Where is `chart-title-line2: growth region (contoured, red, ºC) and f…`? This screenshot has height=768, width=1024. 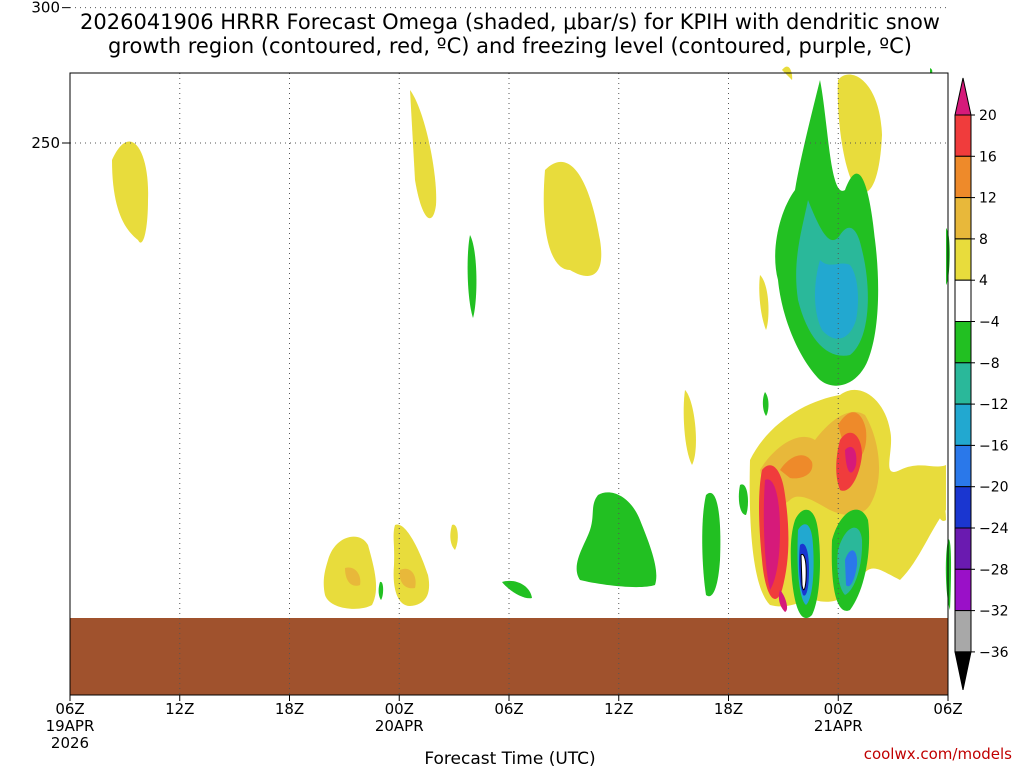
chart-title-line2: growth region (contoured, red, ºC) and f… is located at coordinates (510, 46).